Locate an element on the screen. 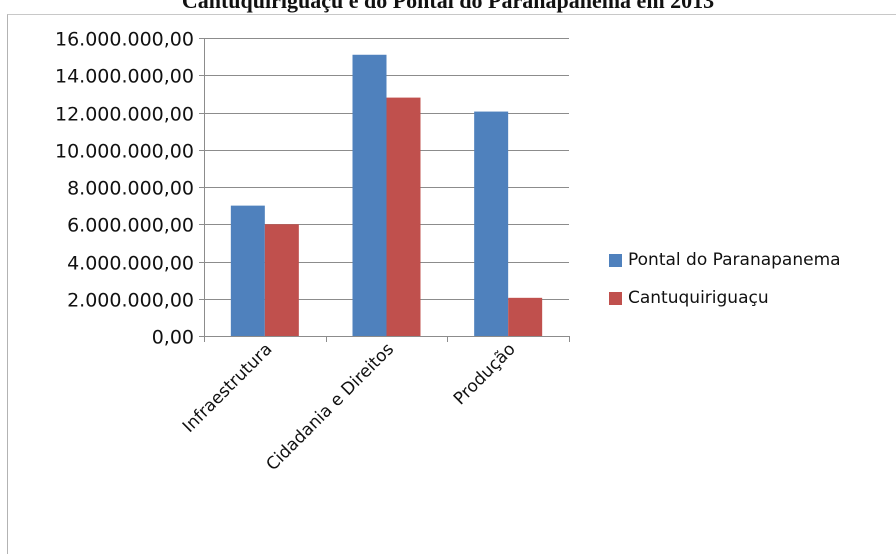 This screenshot has height=554, width=896. y-tick-label: 8.000.000,00 is located at coordinates (130, 189).